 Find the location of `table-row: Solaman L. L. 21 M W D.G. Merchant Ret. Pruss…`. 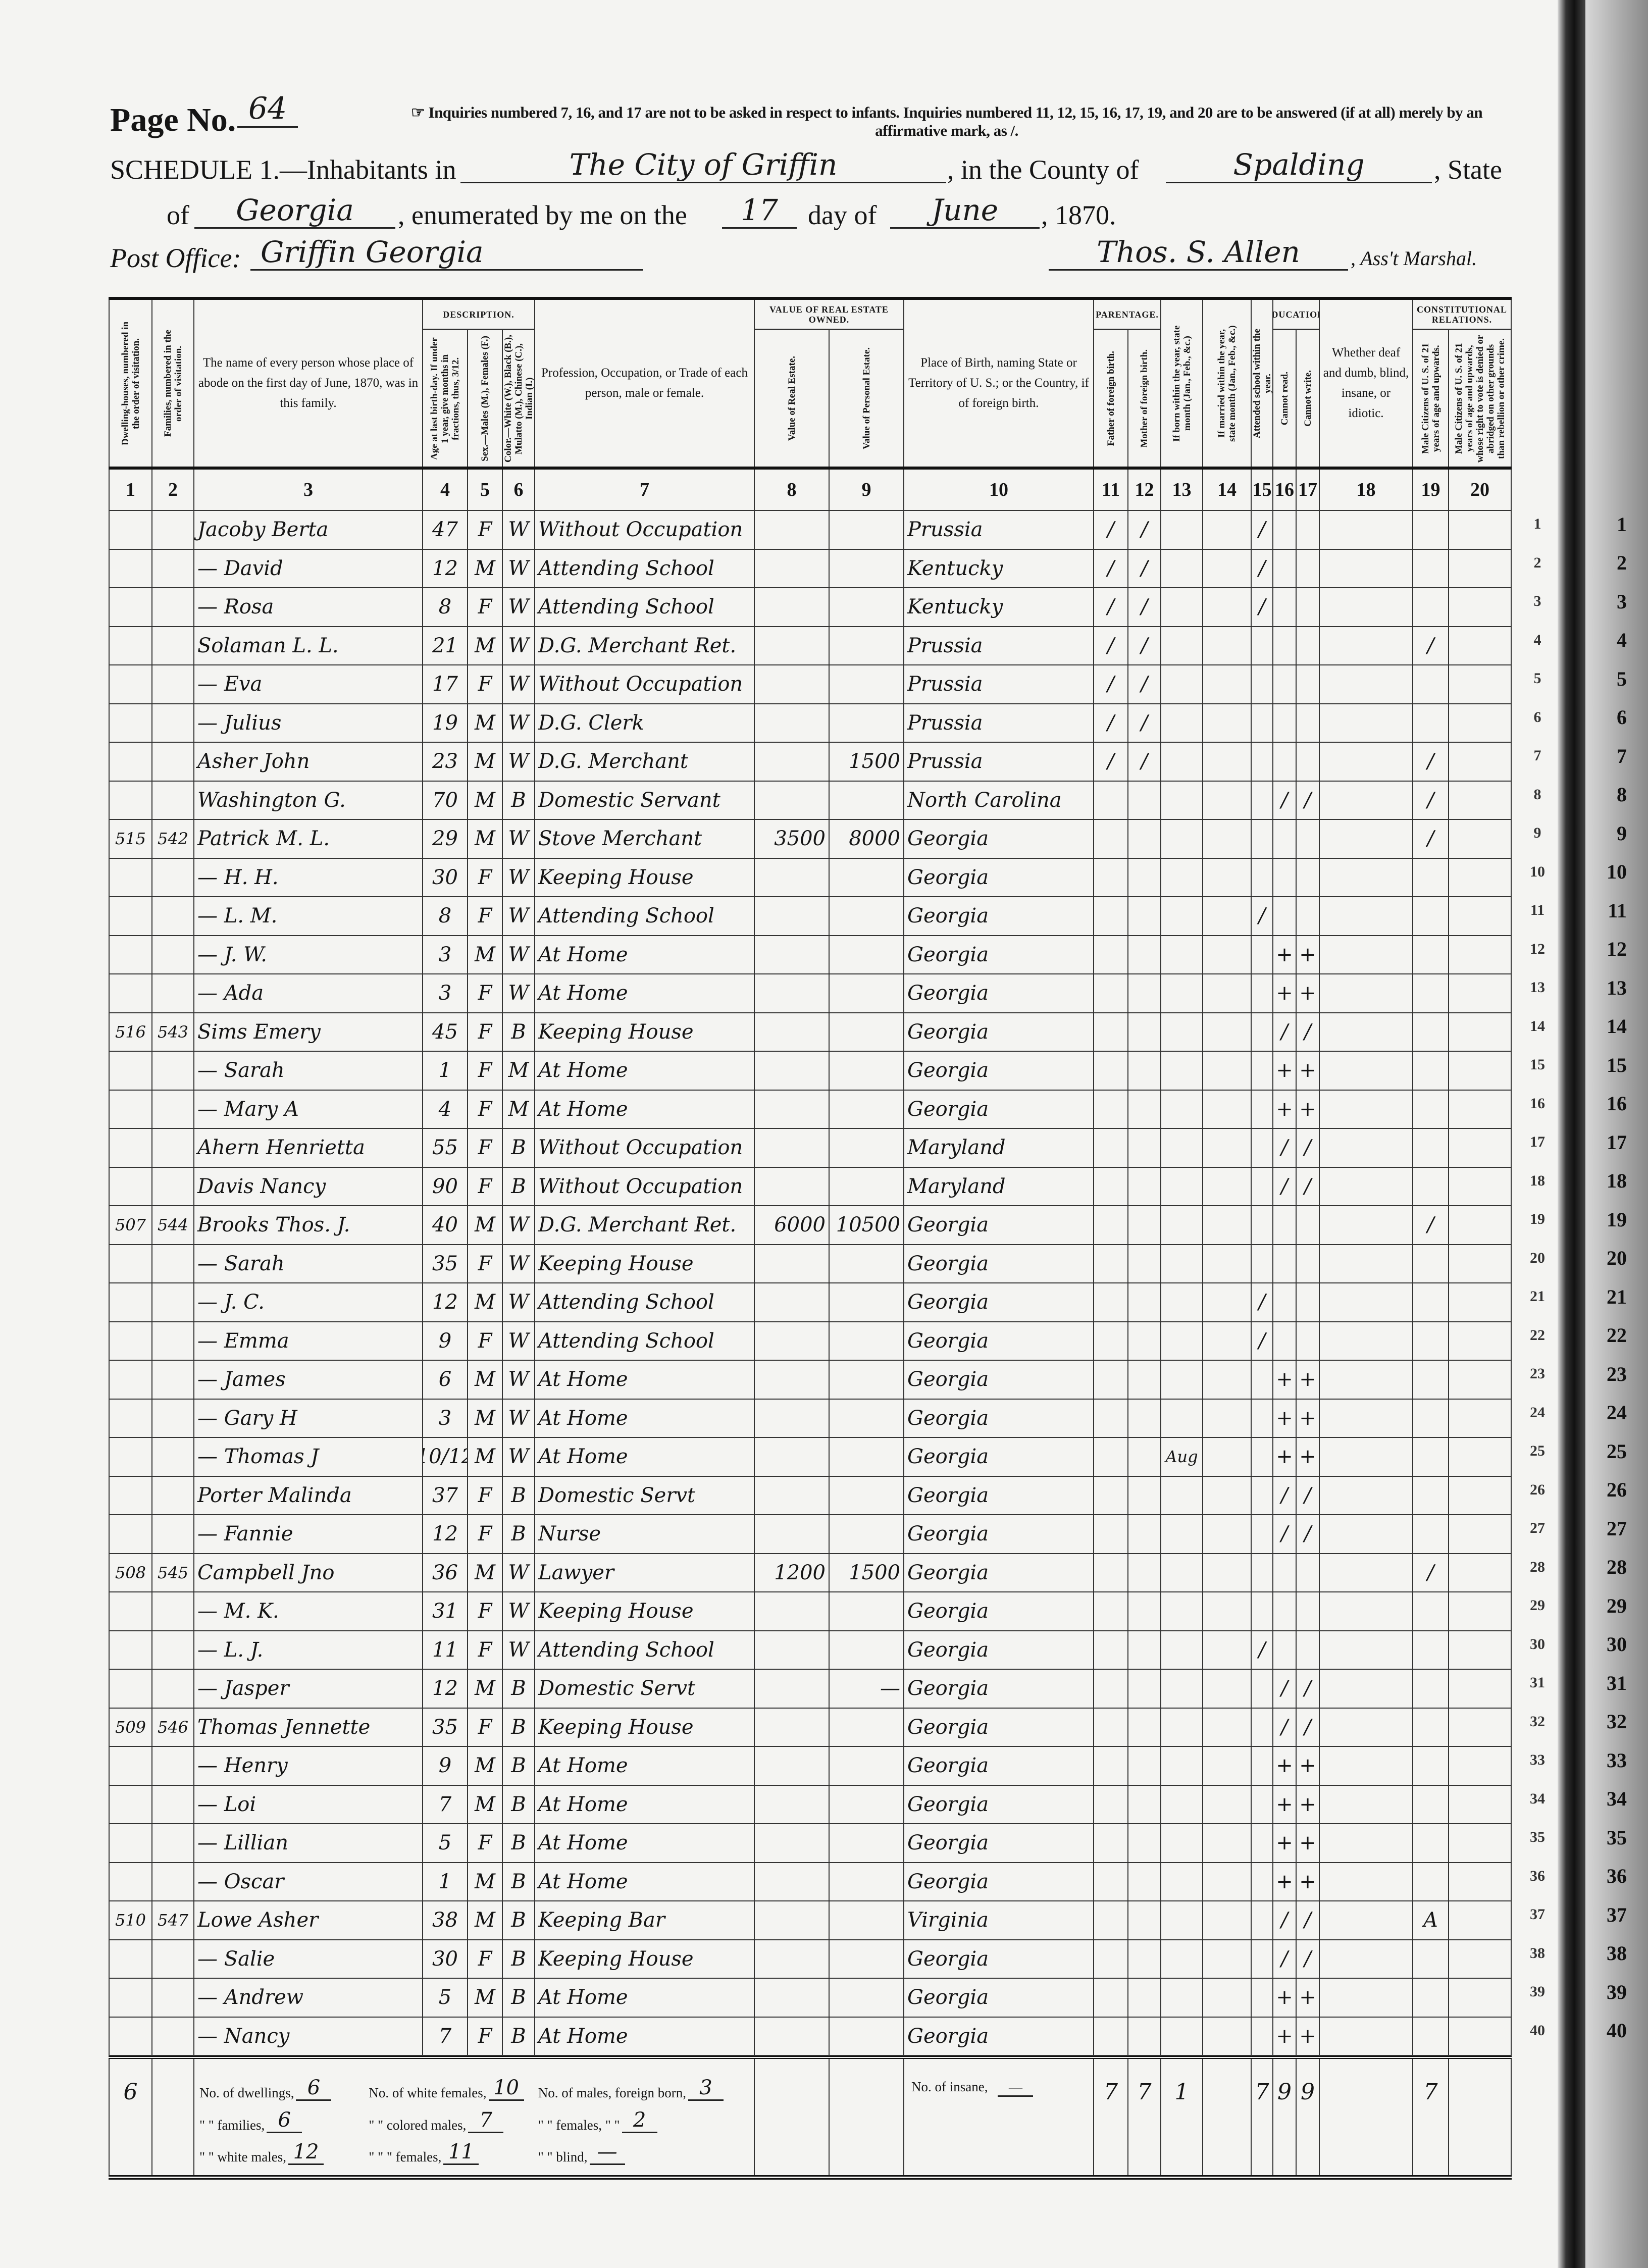

table-row: Solaman L. L. 21 M W D.G. Merchant Ret. Pruss… is located at coordinates (810, 646).